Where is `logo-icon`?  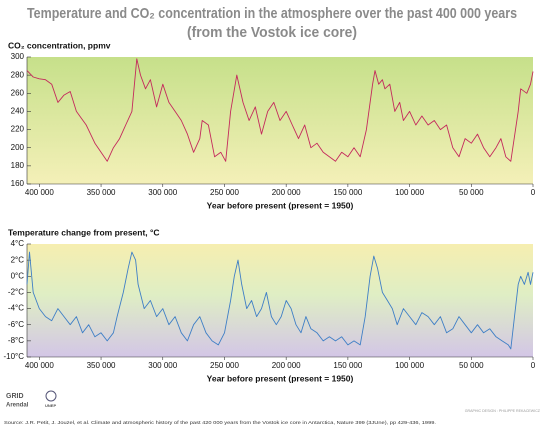
logo-icon is located at coordinates (51, 396).